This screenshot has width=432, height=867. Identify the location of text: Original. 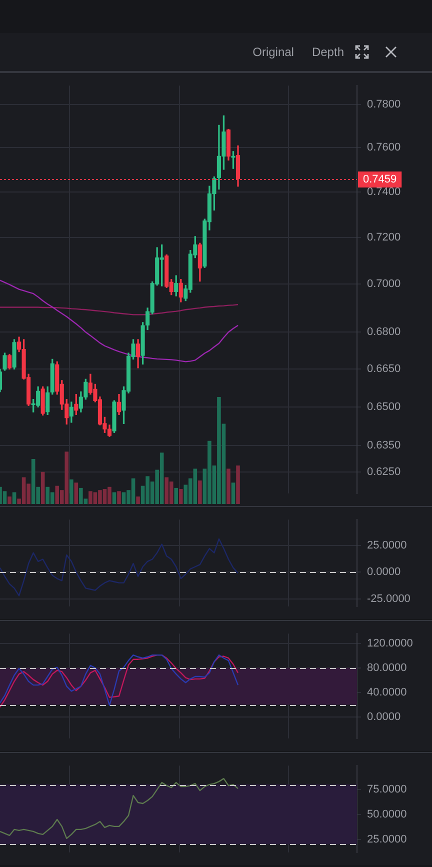
(273, 52).